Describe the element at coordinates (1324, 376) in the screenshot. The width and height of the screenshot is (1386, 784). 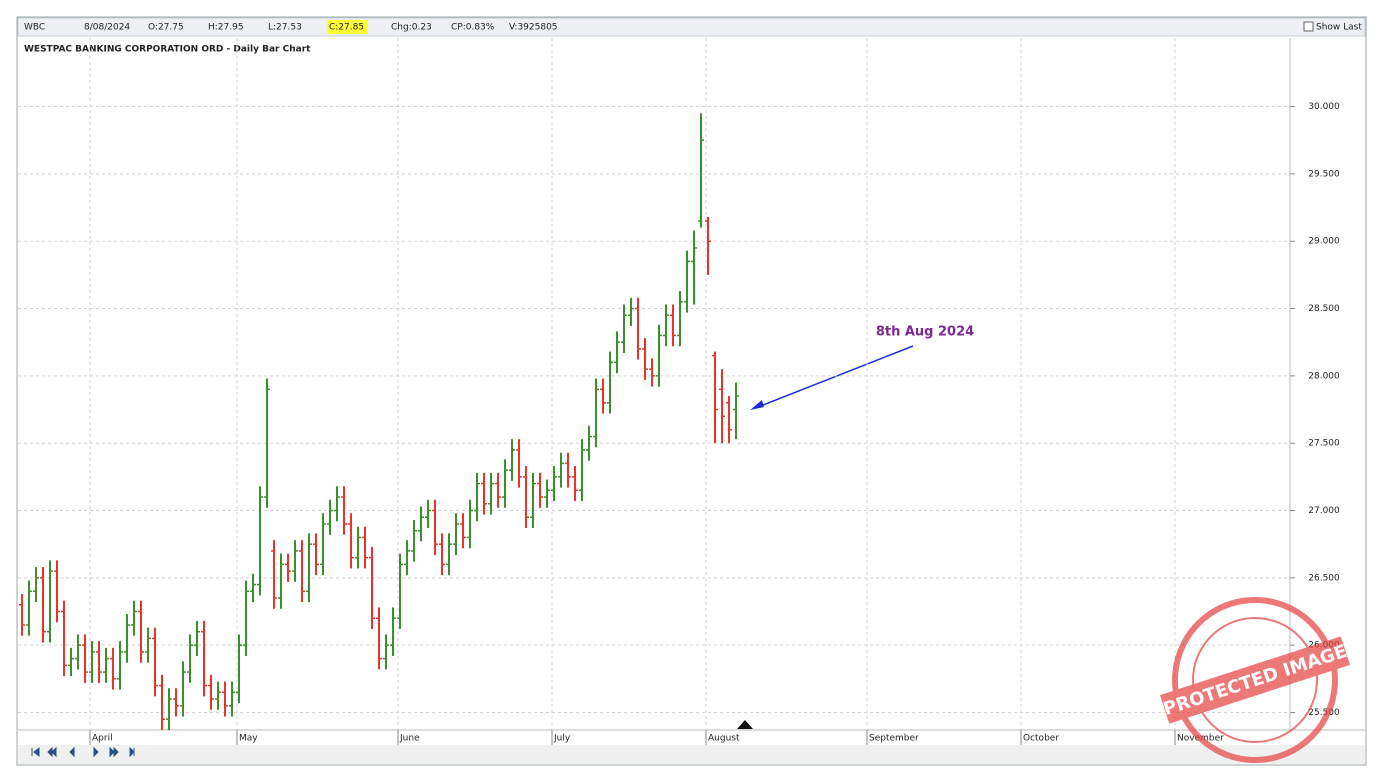
I see `y-tick-label: 28.000` at that location.